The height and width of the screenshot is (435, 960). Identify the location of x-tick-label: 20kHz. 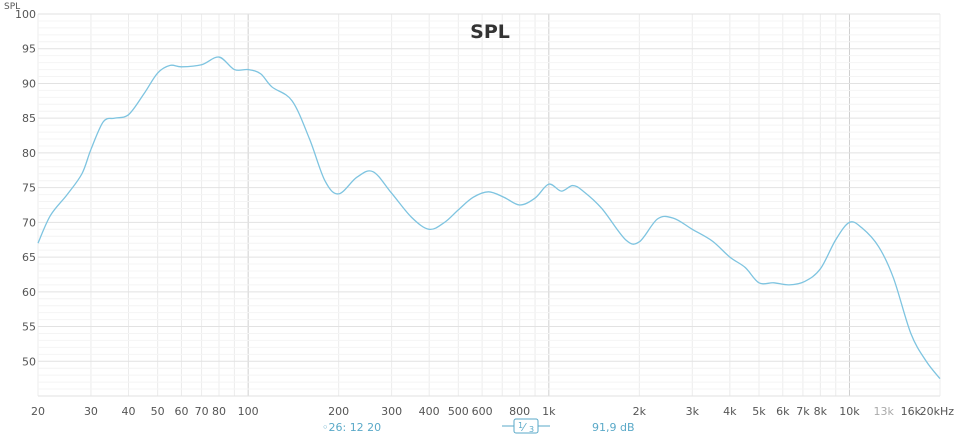
(937, 411).